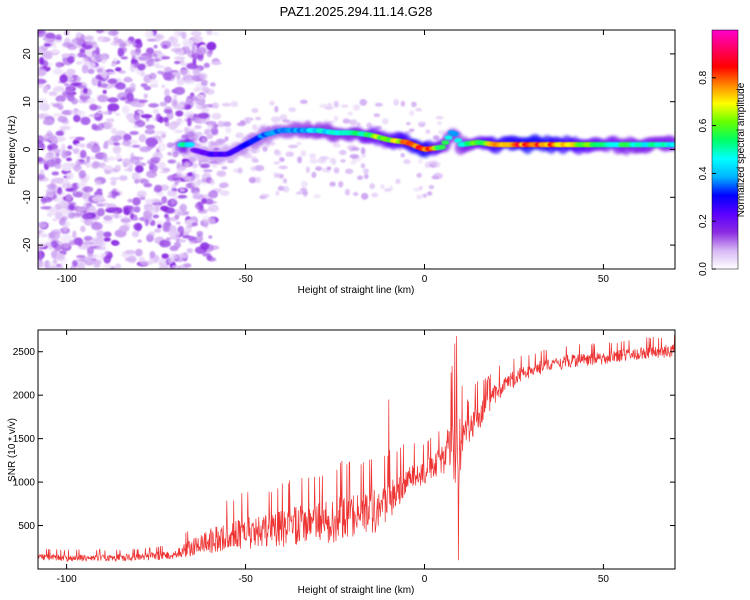 The height and width of the screenshot is (600, 750). What do you see at coordinates (27, 149) in the screenshot?
I see `y-tick-label: 0` at bounding box center [27, 149].